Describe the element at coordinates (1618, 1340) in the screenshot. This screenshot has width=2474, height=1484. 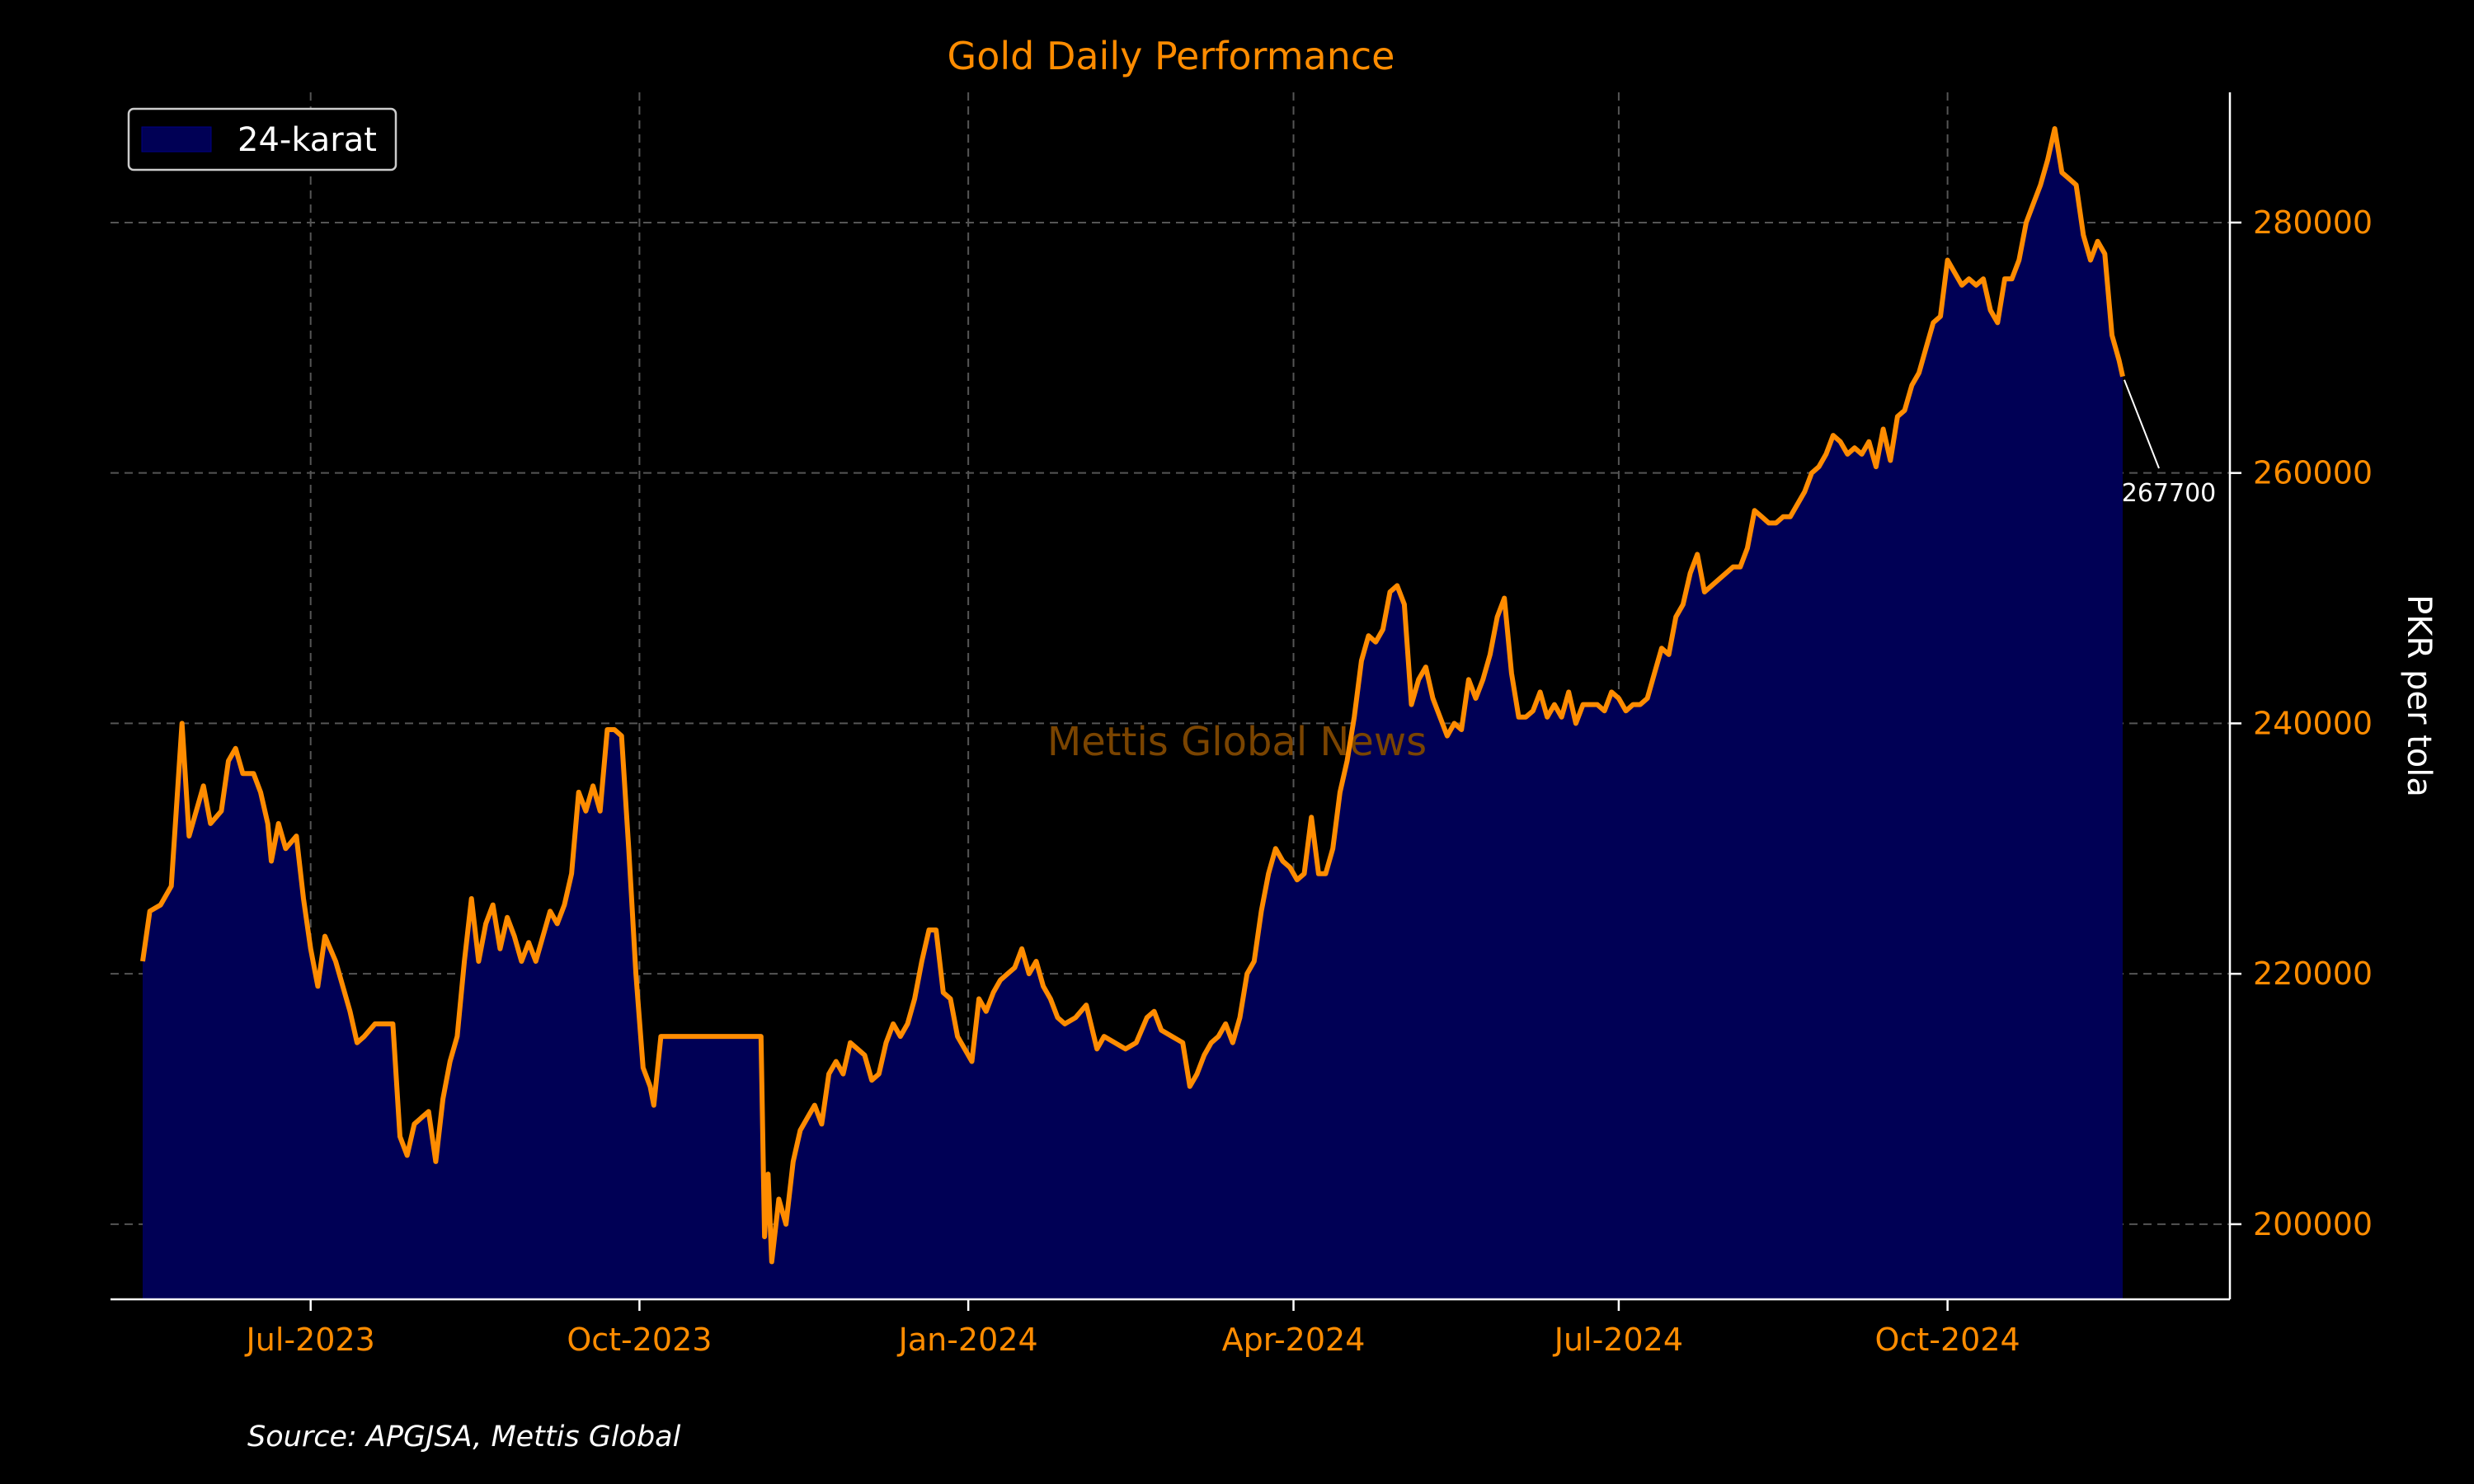
I see `x-tick-label: Jul-2024` at that location.